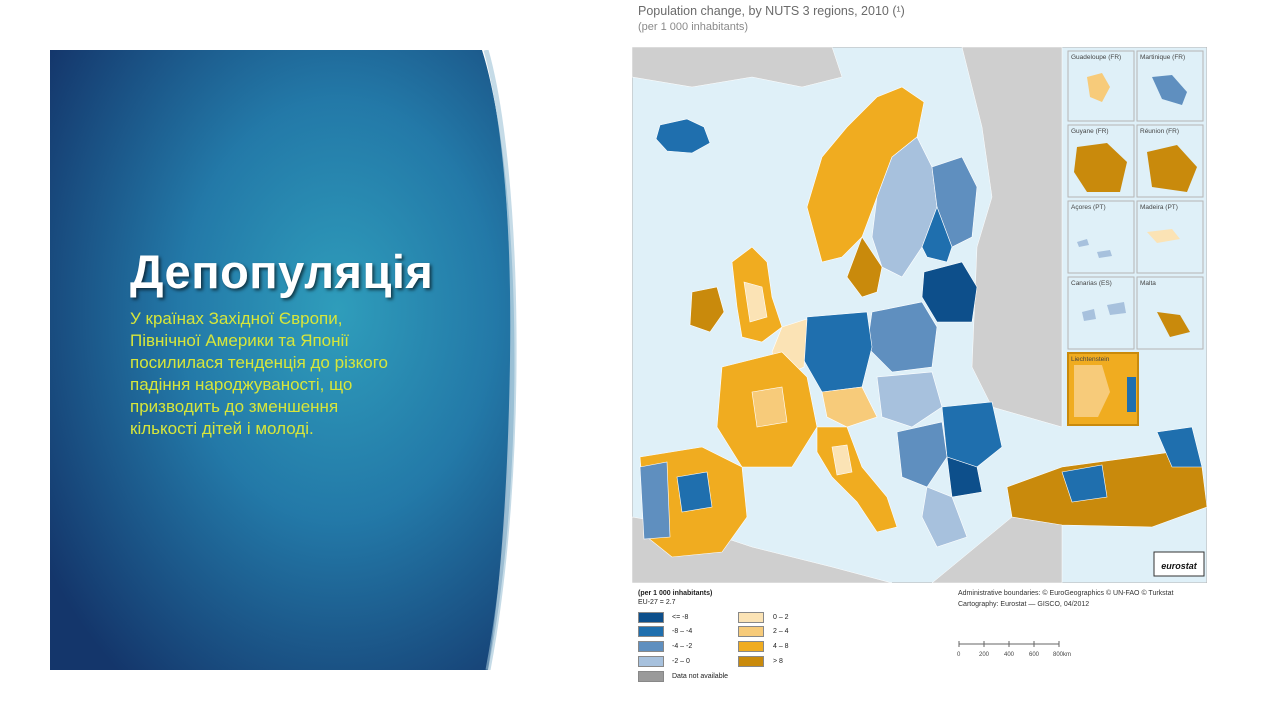 This screenshot has height=720, width=1279. Describe the element at coordinates (1159, 207) in the screenshot. I see `inset-label-madeira: Madeira (PT)` at that location.